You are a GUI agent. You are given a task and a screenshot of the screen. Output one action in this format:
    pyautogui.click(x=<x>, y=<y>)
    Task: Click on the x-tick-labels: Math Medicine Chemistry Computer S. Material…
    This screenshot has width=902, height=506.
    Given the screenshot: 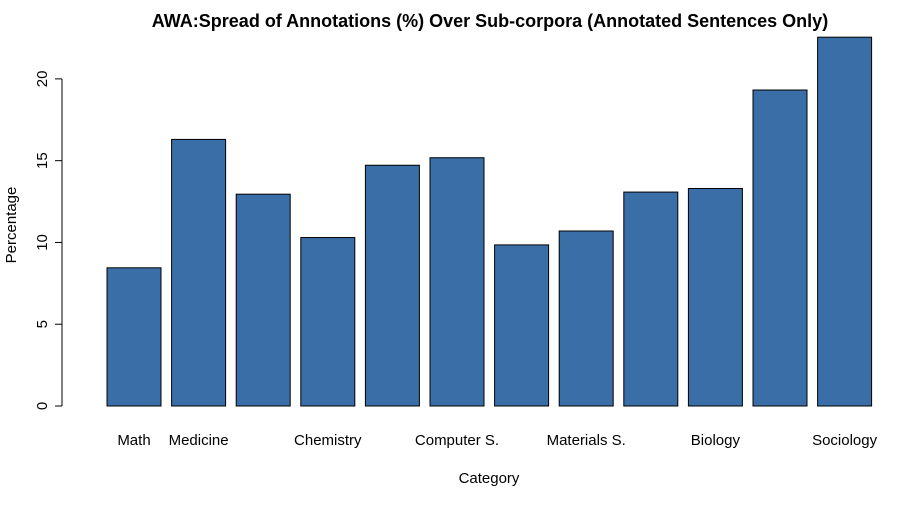 What is the action you would take?
    pyautogui.click(x=497, y=440)
    